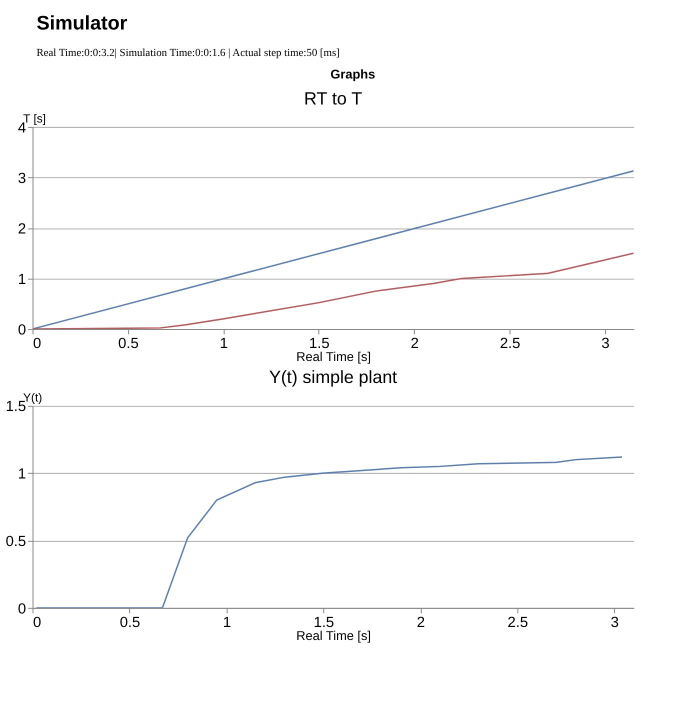 The image size is (678, 711). I want to click on chart-title: RT to T, so click(333, 98).